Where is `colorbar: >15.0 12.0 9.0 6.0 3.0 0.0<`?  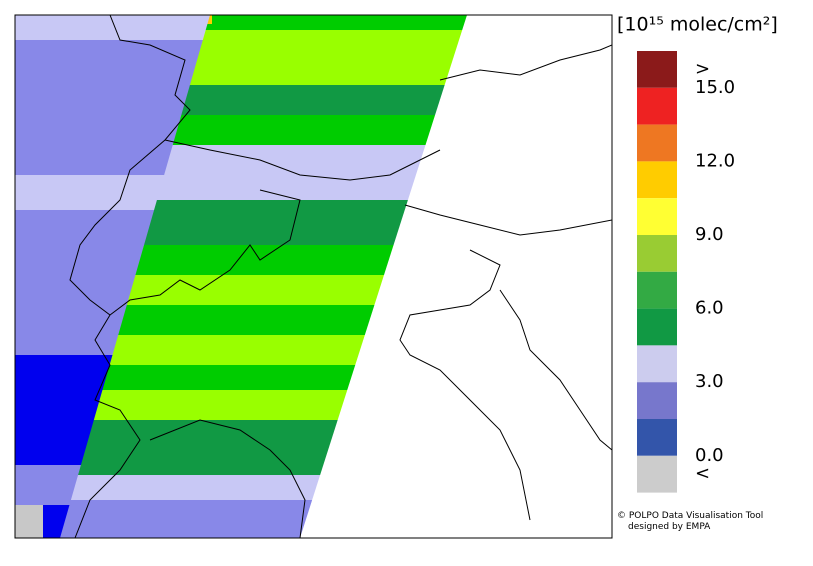 colorbar: >15.0 12.0 9.0 6.0 3.0 0.0< is located at coordinates (686, 272).